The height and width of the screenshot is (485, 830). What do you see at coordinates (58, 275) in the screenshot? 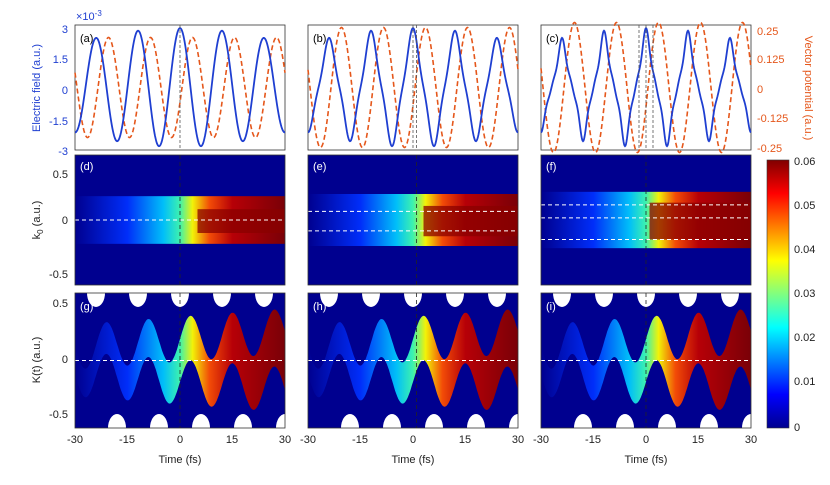
I see `k0-tick: -0.5` at bounding box center [58, 275].